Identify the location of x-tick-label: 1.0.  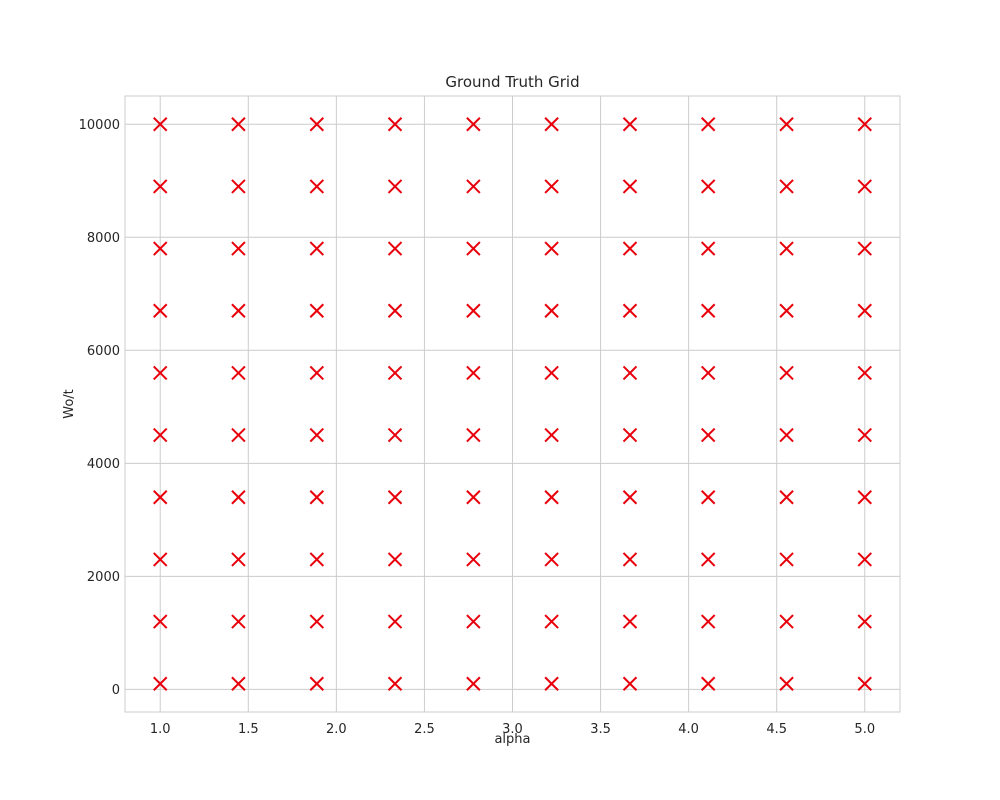
(160, 729).